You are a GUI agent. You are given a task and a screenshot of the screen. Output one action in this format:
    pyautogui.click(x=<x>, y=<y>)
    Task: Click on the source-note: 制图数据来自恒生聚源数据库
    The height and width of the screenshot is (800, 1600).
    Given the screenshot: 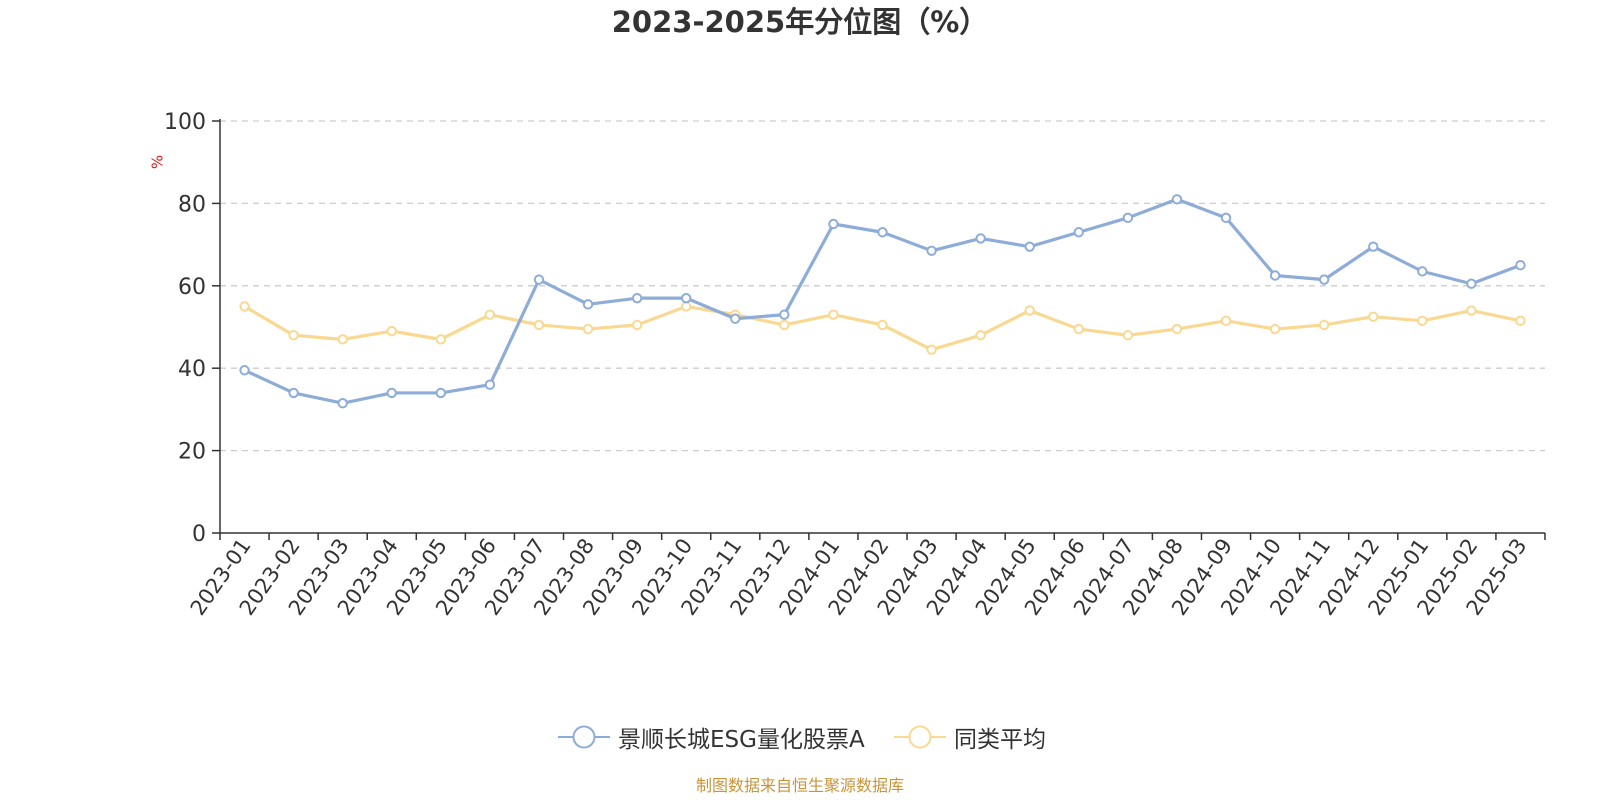 What is the action you would take?
    pyautogui.click(x=799, y=785)
    